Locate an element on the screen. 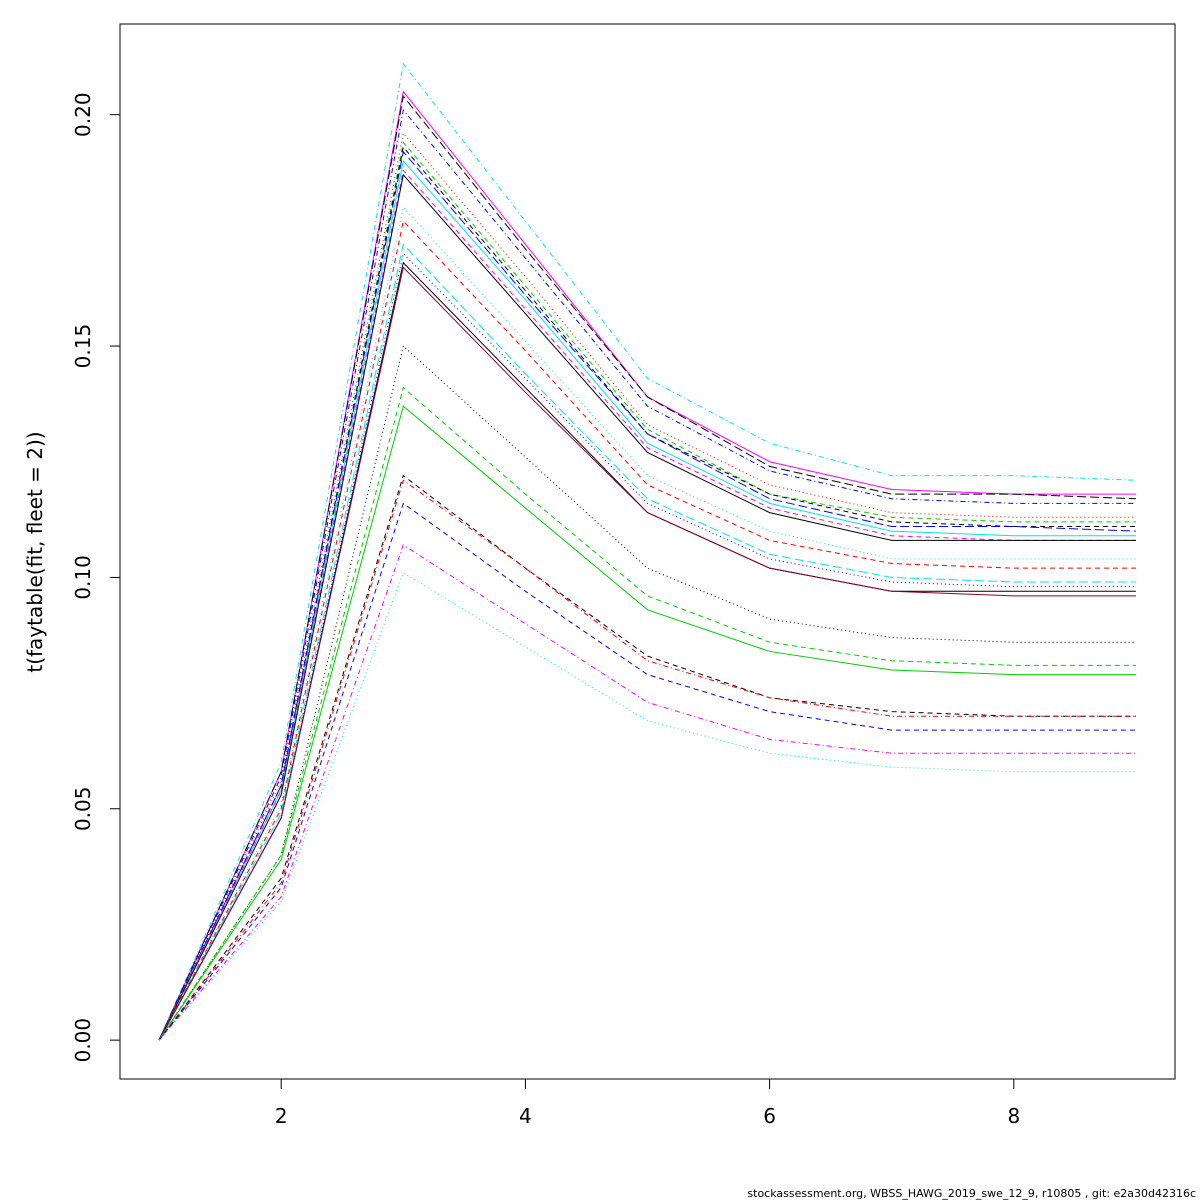 The image size is (1200, 1200). y-tick-label: 0.05 is located at coordinates (83, 809).